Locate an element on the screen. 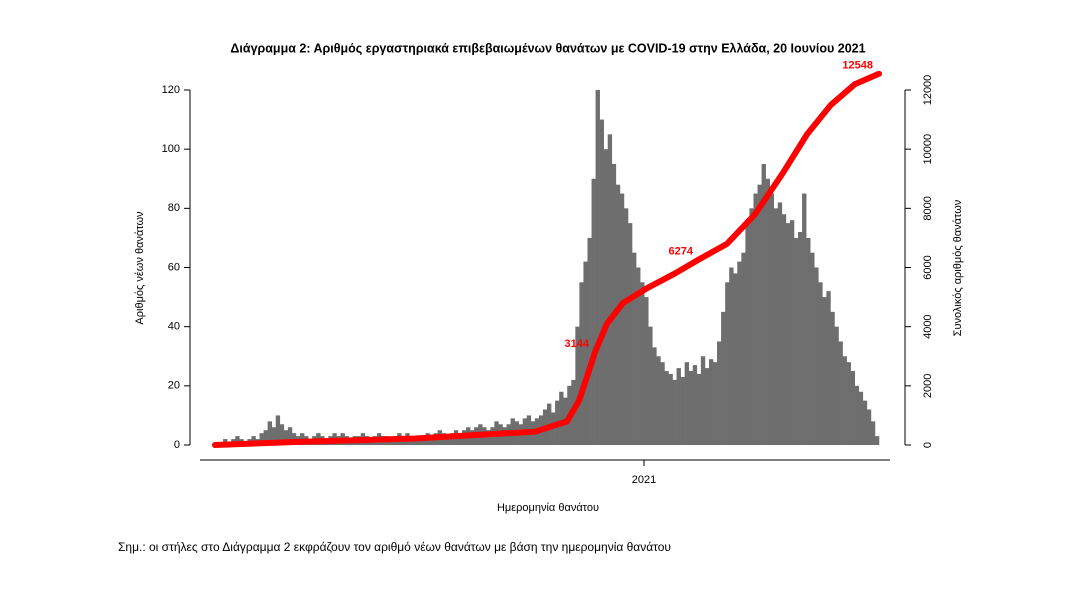 The width and height of the screenshot is (1073, 591). y2-tick-label: 6000 is located at coordinates (928, 267).